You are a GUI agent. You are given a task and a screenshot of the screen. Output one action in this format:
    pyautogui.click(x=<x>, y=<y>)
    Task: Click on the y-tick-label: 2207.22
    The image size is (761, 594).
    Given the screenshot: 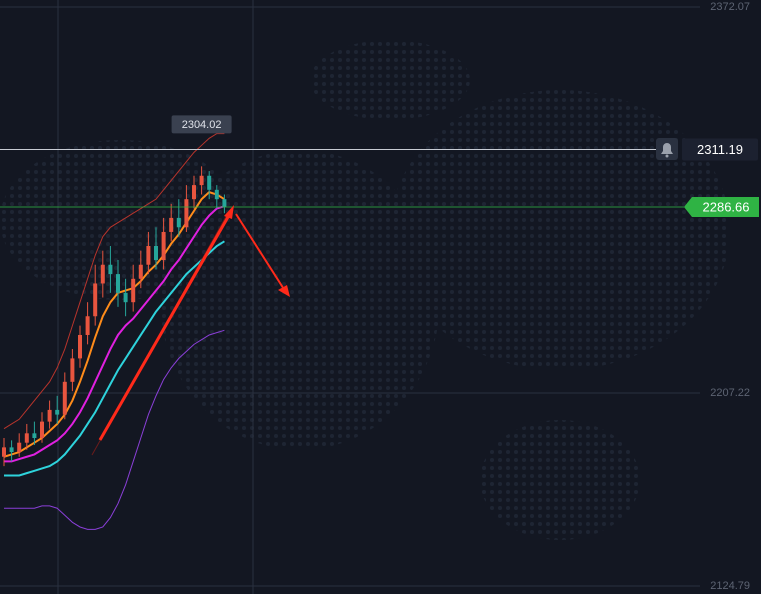 What is the action you would take?
    pyautogui.click(x=730, y=393)
    